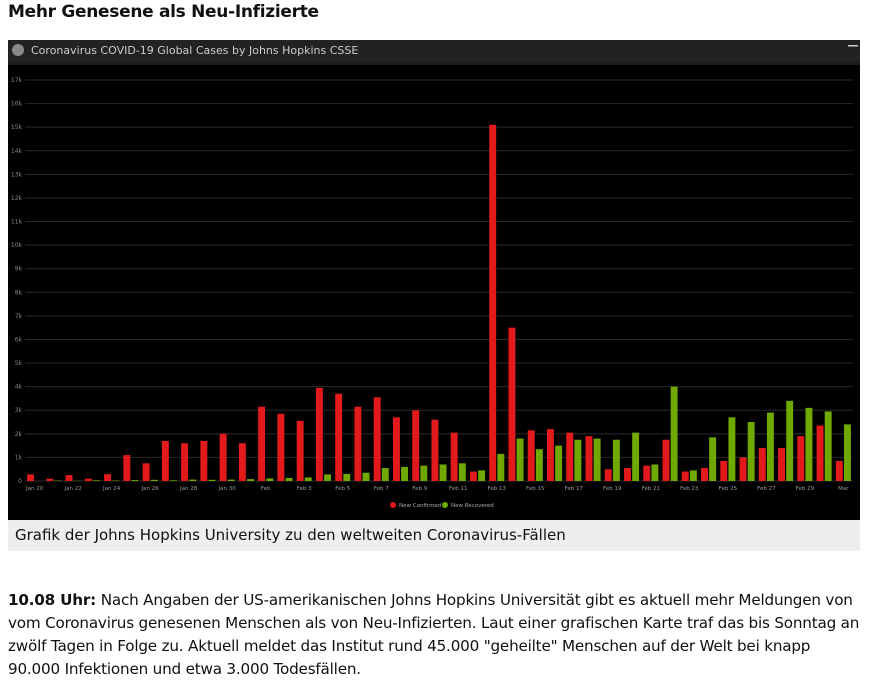  What do you see at coordinates (342, 489) in the screenshot?
I see `x-tick-label: Feb 5` at bounding box center [342, 489].